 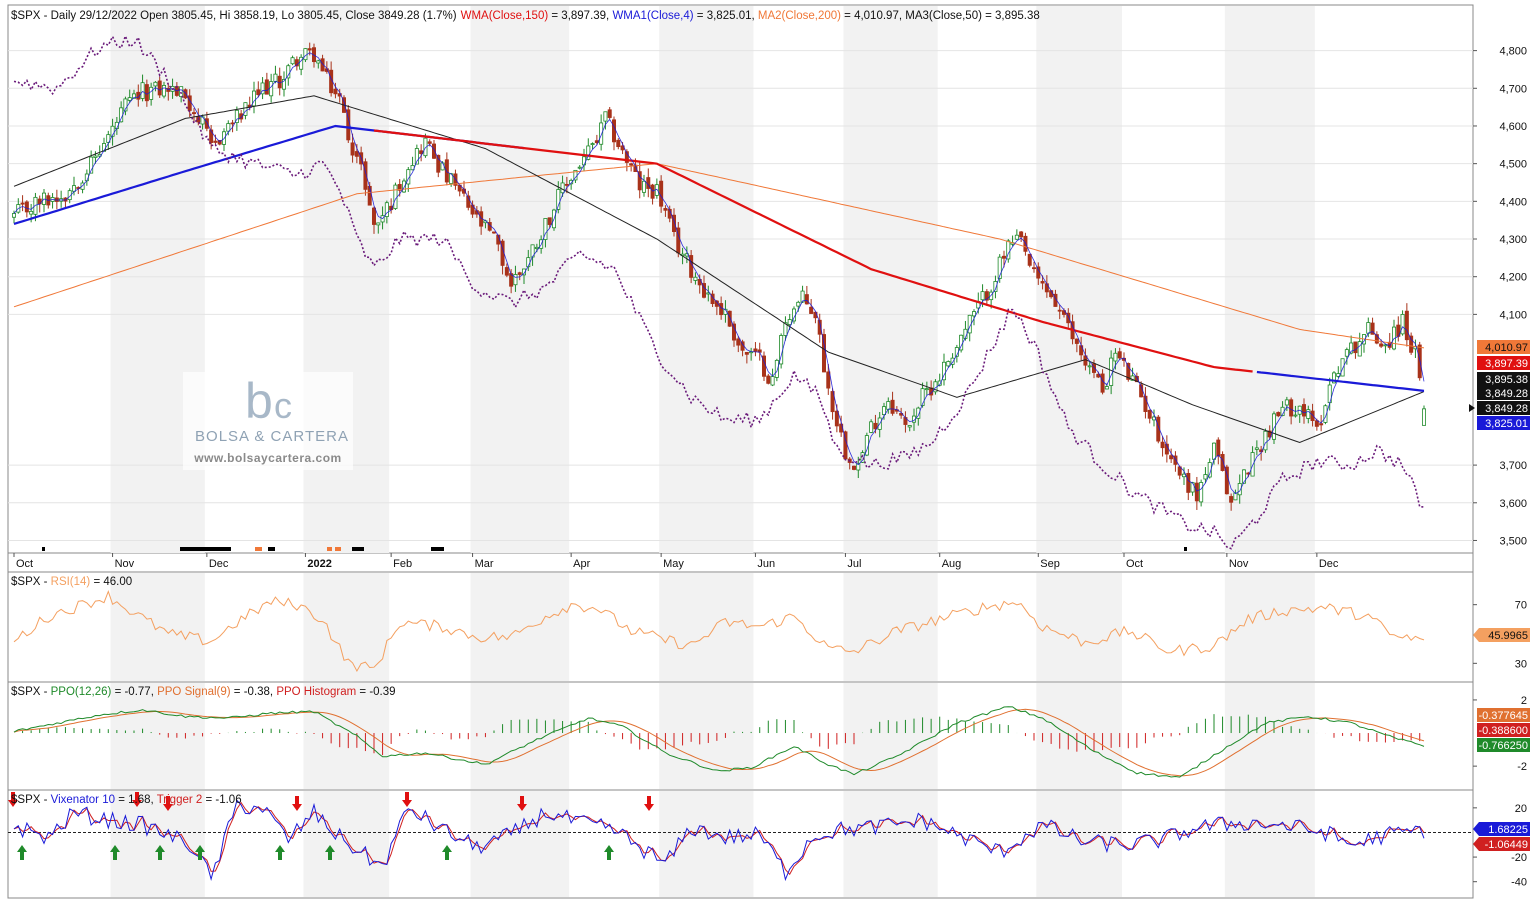 I want to click on trigger-value: = -1.06, so click(x=221, y=800).